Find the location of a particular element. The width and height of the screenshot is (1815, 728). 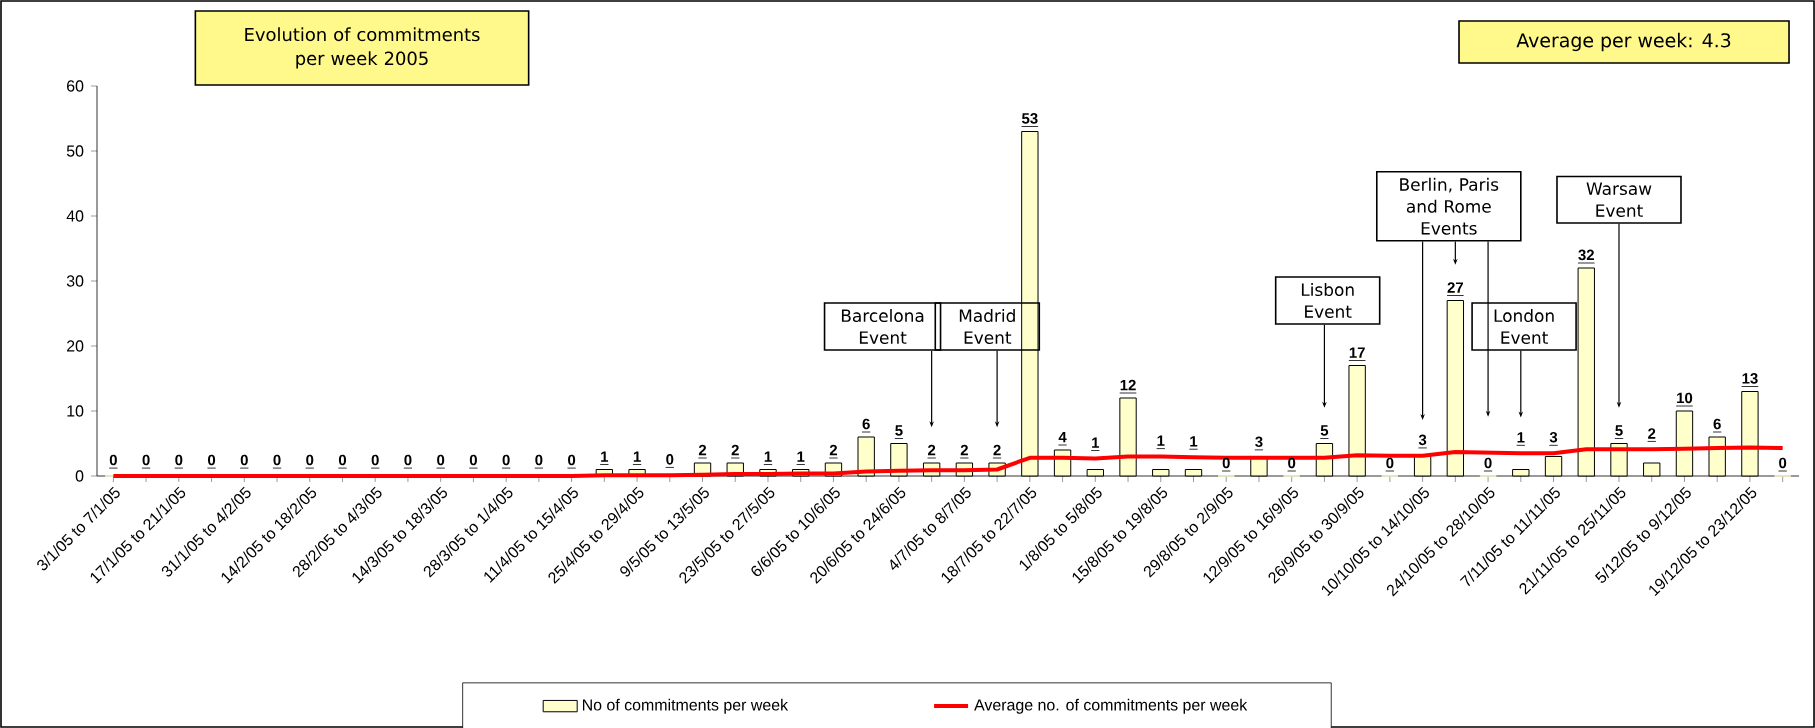

y-tick-label: 20 is located at coordinates (75, 346).